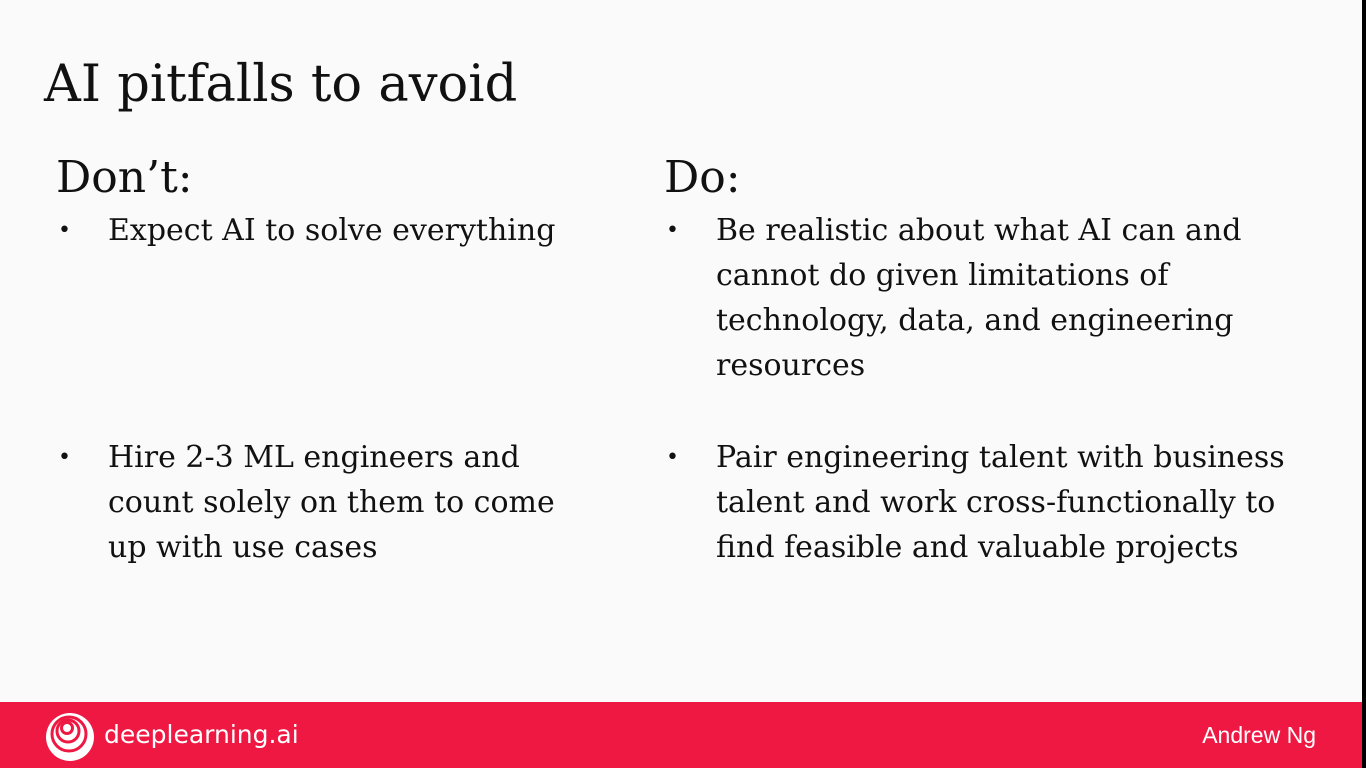 This screenshot has height=768, width=1366. Describe the element at coordinates (1364, 384) in the screenshot. I see `window-edge` at that location.